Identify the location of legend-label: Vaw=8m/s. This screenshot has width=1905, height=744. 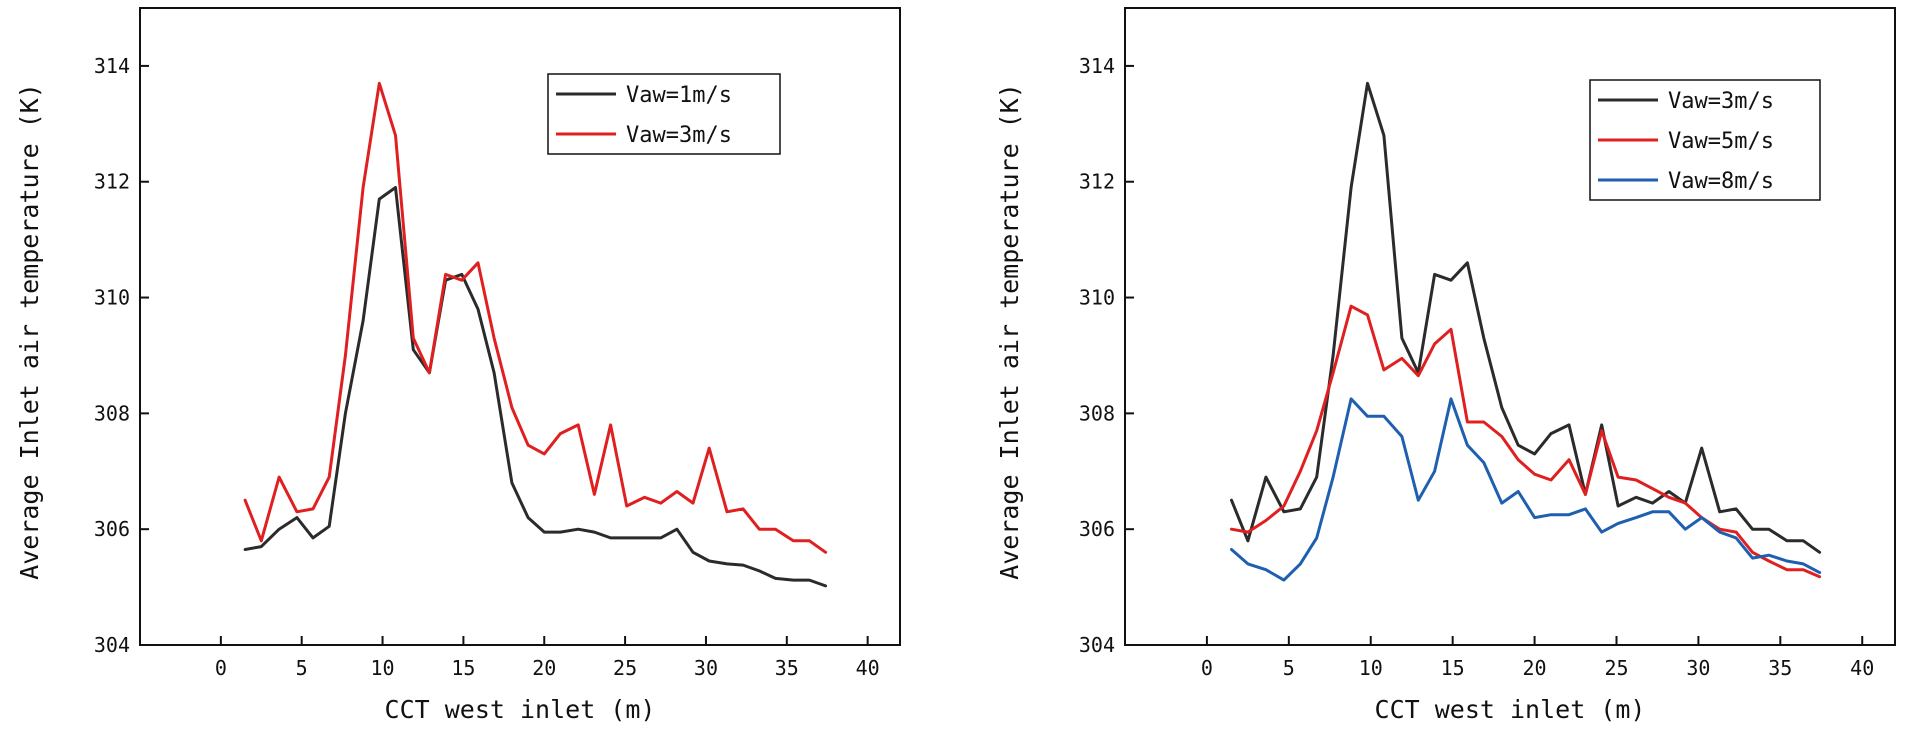
(1721, 181).